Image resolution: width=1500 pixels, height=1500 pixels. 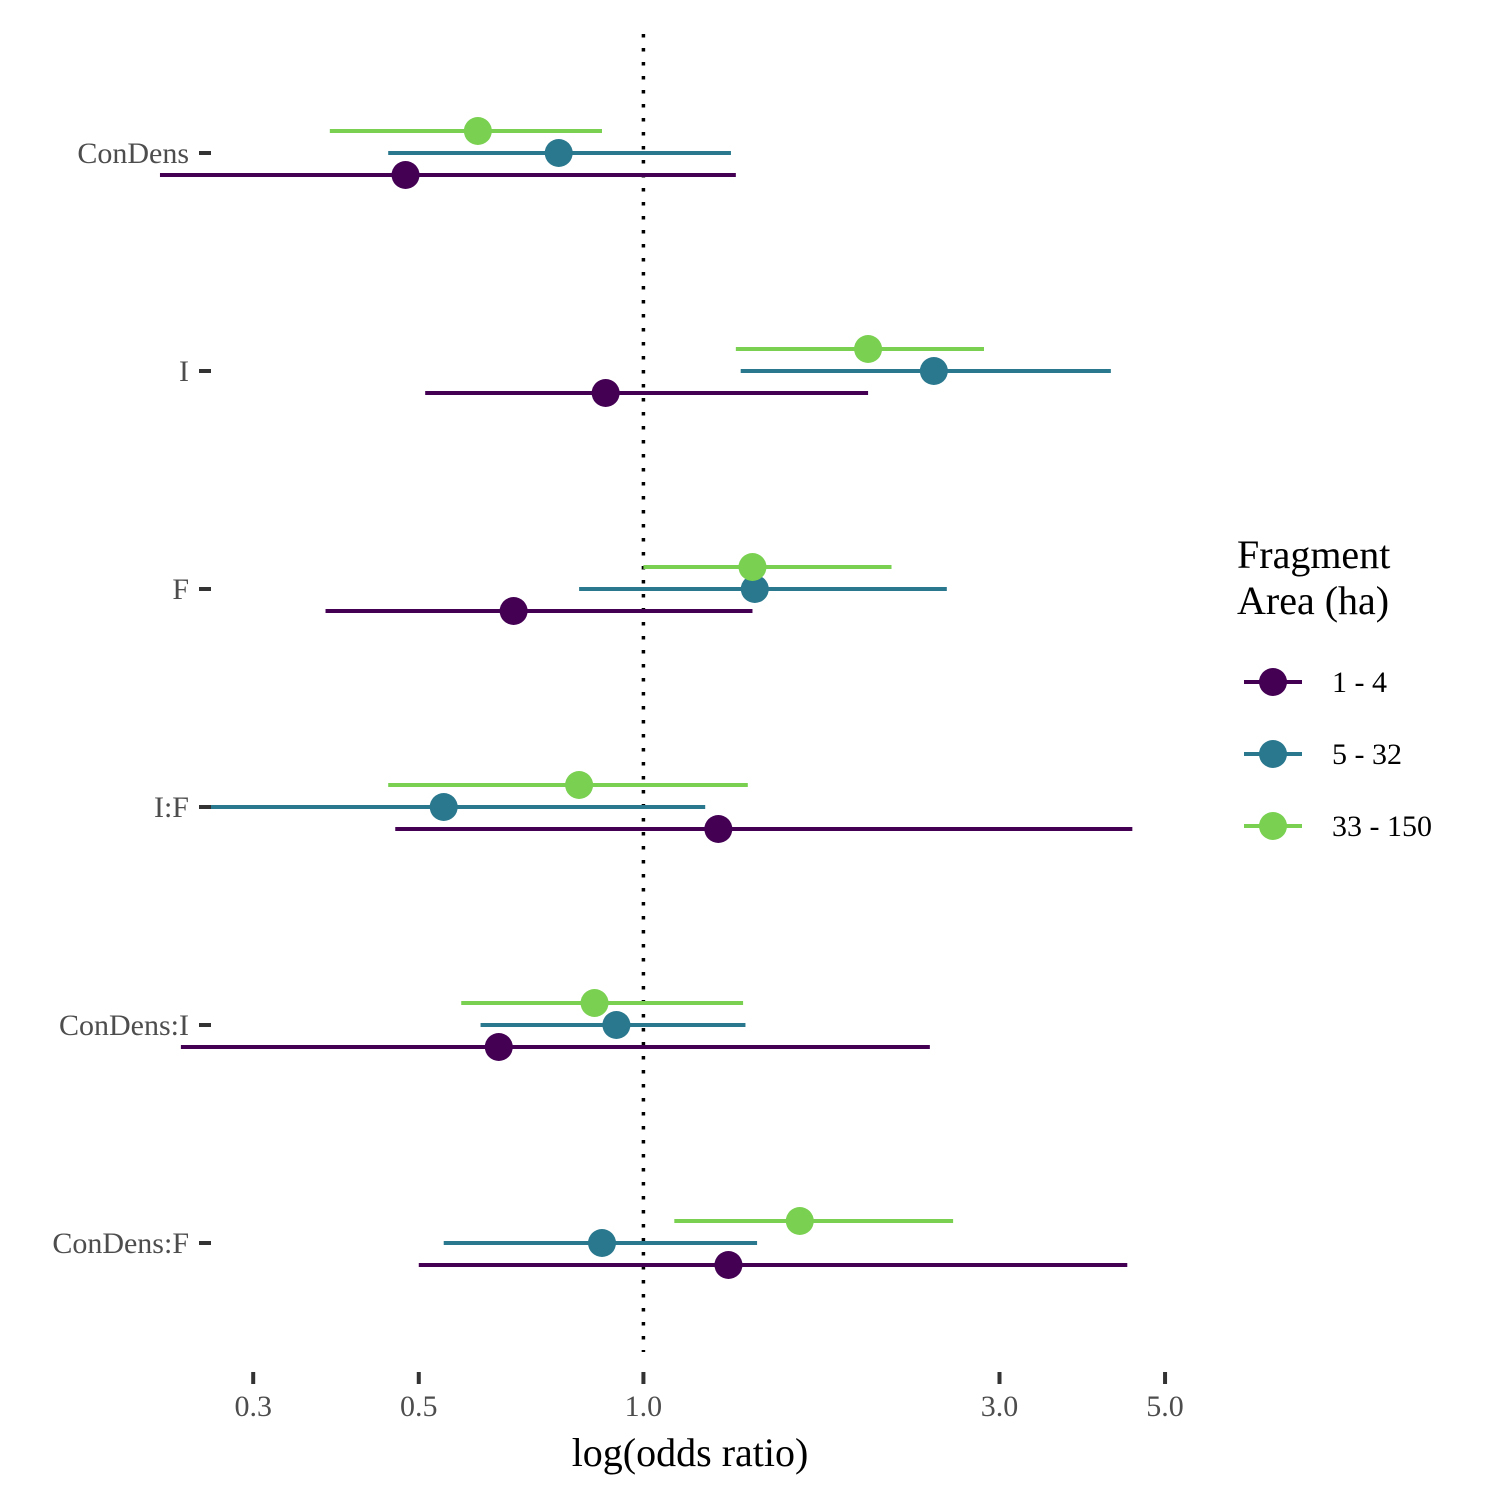 I want to click on point-ConDens-1 - 4, so click(x=405, y=175).